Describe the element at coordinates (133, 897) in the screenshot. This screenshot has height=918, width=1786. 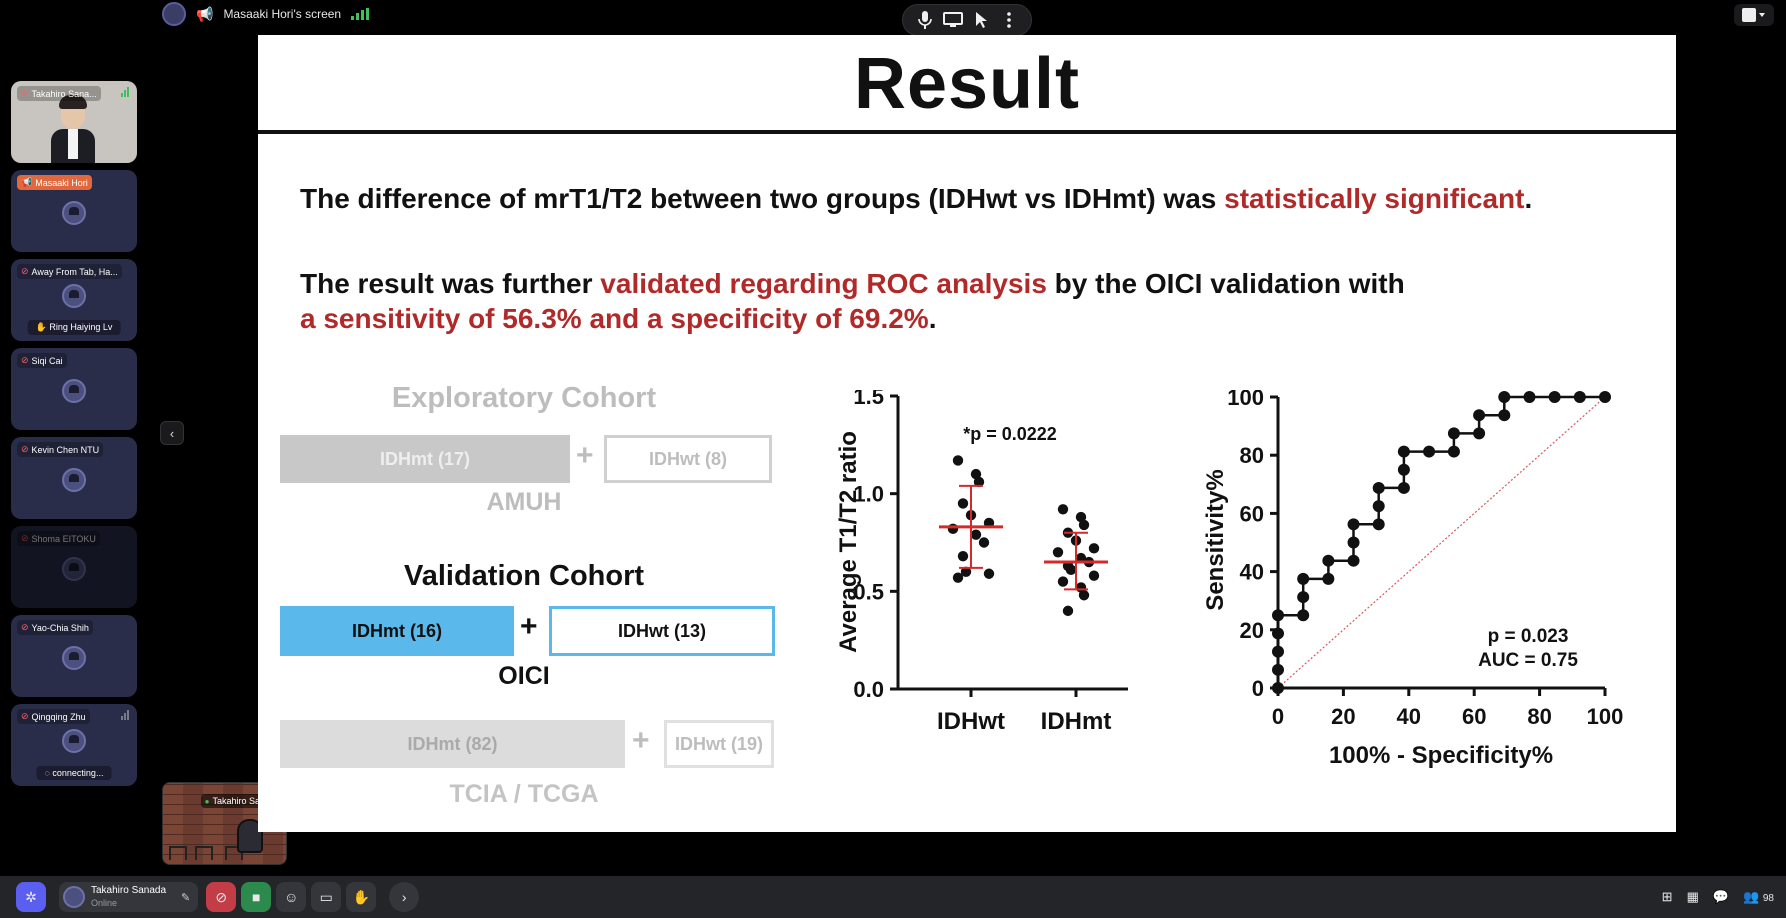
I see `user-info: Takahiro Sanada Online` at that location.